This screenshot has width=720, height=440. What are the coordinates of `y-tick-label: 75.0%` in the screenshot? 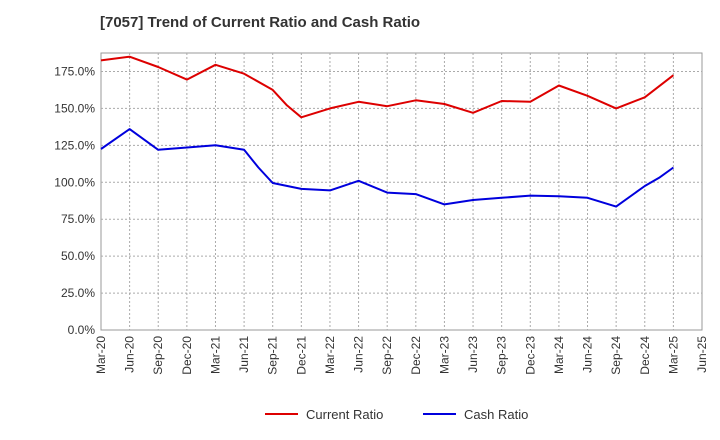 It's located at (78, 219).